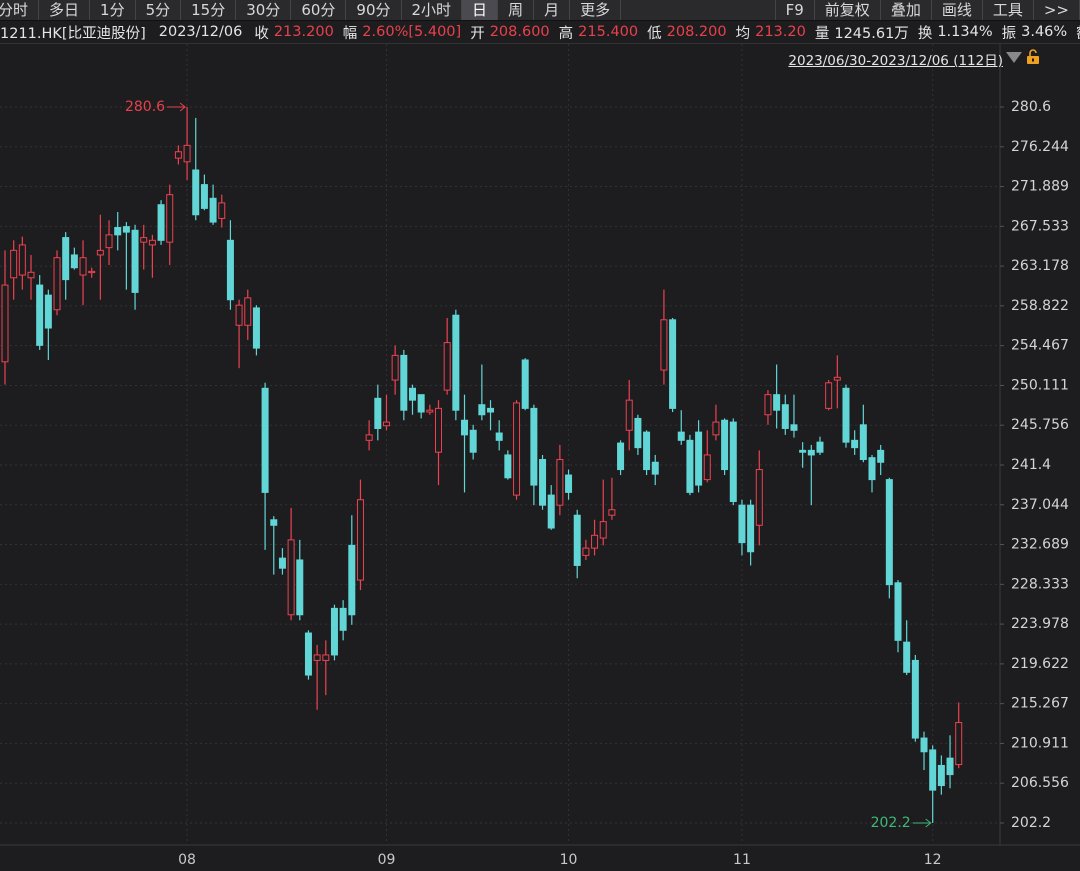 The image size is (1080, 871). What do you see at coordinates (569, 860) in the screenshot?
I see `x-tick-label: 10` at bounding box center [569, 860].